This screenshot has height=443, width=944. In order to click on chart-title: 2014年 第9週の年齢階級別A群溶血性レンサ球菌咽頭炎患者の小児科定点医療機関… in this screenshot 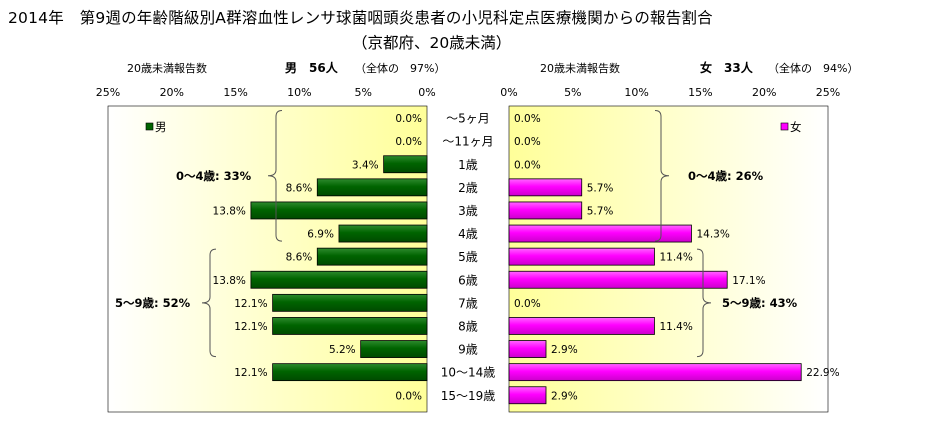, I will do `click(360, 18)`.